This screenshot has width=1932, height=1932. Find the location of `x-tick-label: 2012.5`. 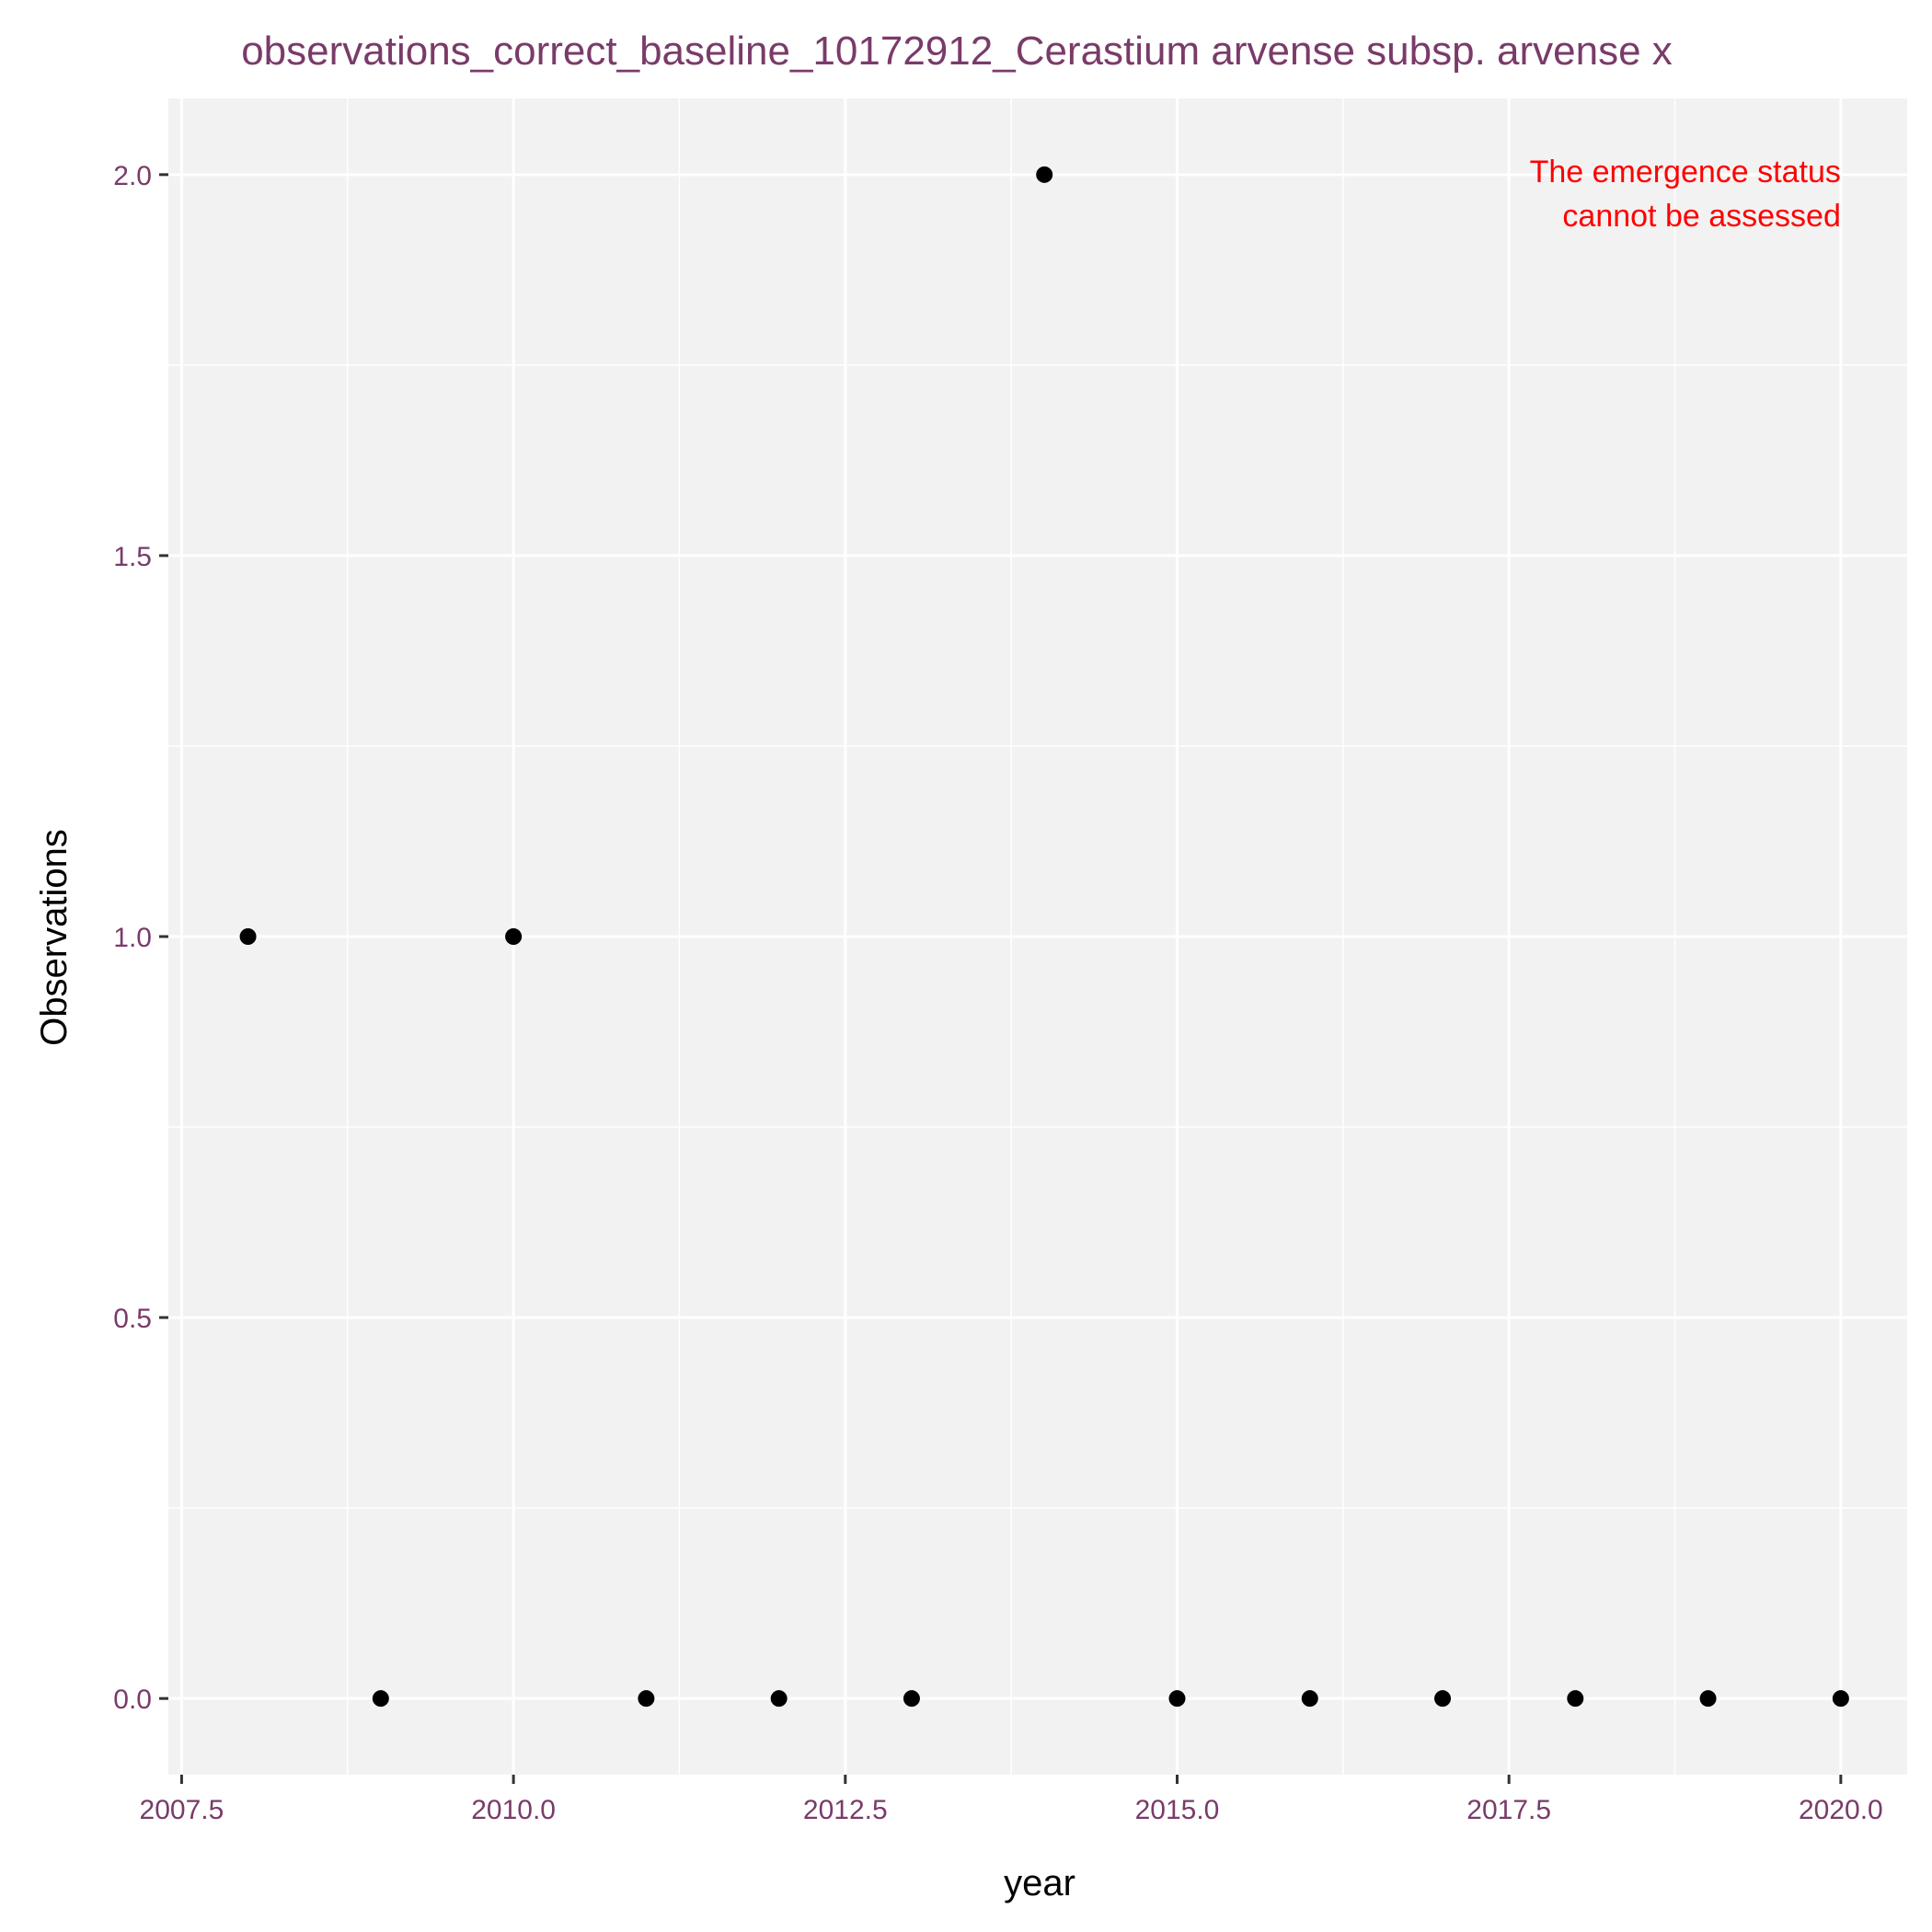

x-tick-label: 2012.5 is located at coordinates (845, 1810).